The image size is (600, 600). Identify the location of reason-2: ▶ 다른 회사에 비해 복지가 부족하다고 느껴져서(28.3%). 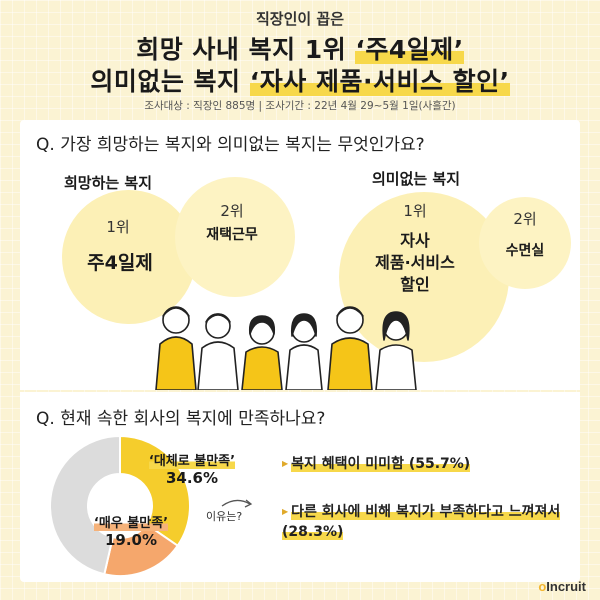
(427, 522).